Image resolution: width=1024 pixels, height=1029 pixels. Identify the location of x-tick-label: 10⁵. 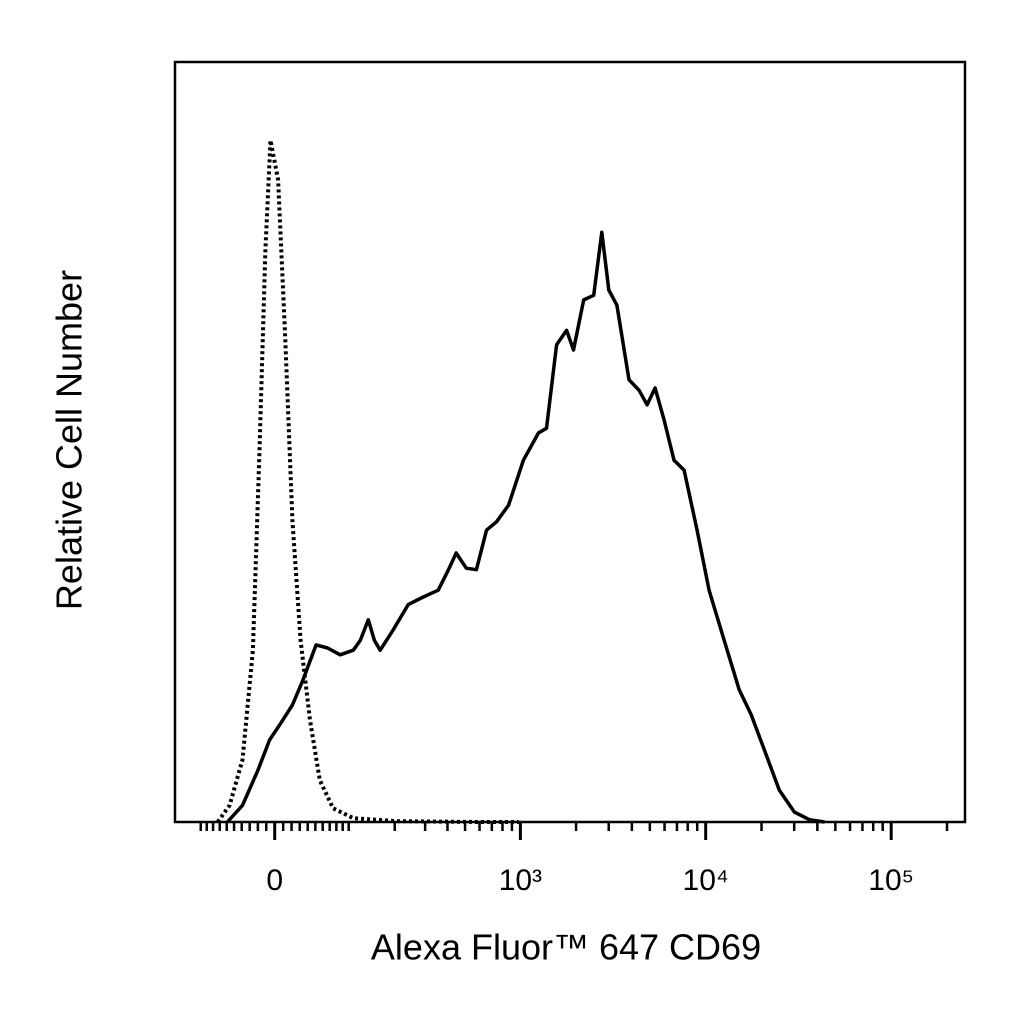
(891, 880).